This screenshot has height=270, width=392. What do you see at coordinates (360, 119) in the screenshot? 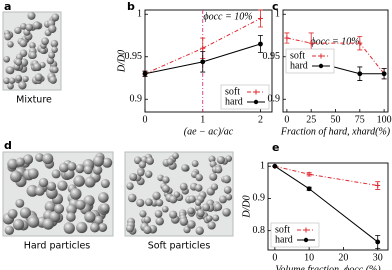
I see `x-tick-label: 75` at bounding box center [360, 119].